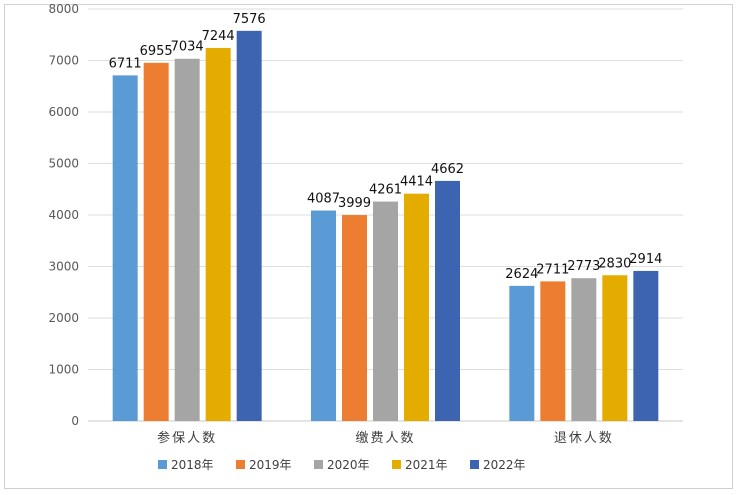  Describe the element at coordinates (416, 182) in the screenshot. I see `data-label-2021年-缴费人数: 4414` at that location.